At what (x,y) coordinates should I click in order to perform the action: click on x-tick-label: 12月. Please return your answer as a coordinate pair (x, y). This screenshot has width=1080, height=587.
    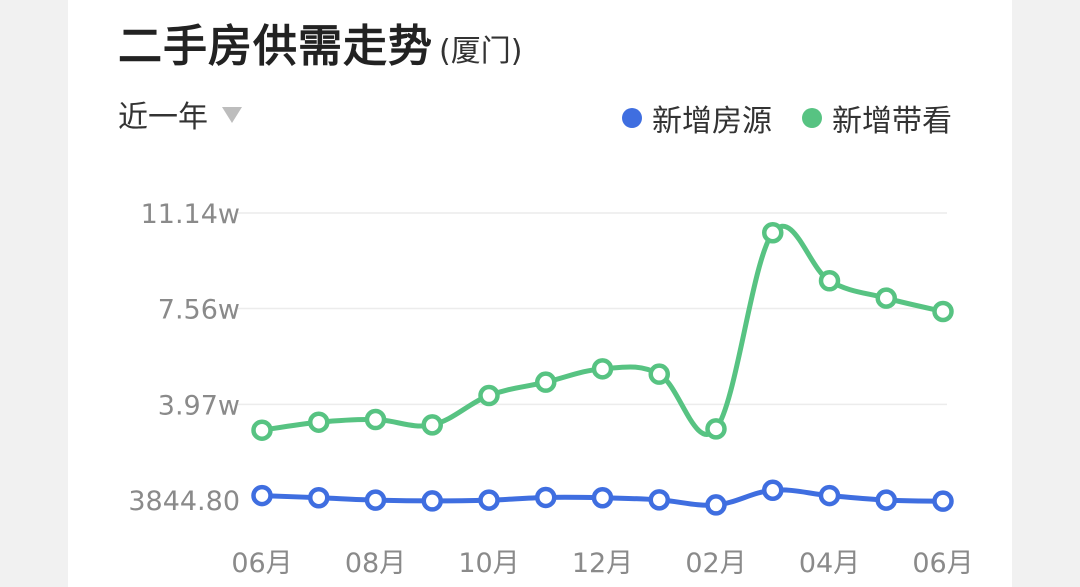
    Looking at the image, I should click on (602, 563).